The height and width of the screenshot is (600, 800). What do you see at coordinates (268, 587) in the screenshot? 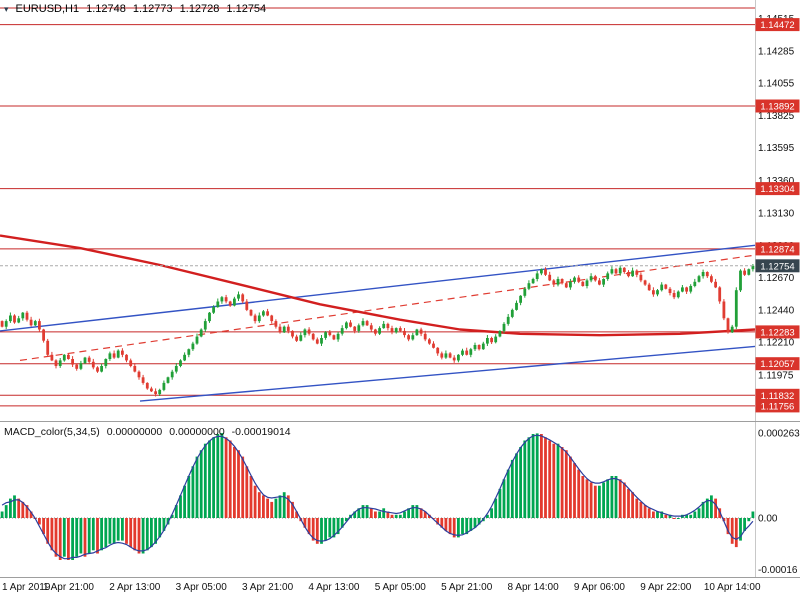
I see `time-axis-label: 3 Apr 21:00` at bounding box center [268, 587].